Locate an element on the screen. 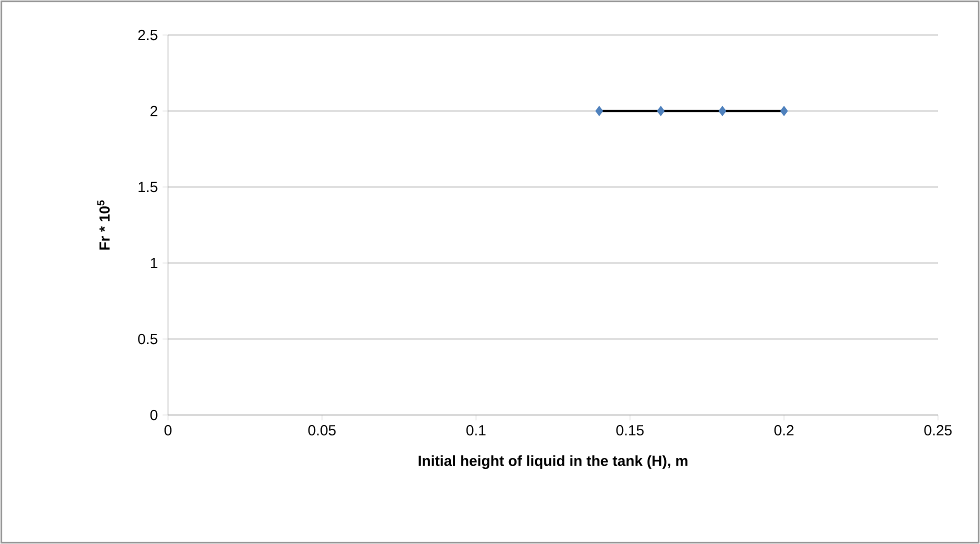 This screenshot has height=544, width=980. y-tick-label: 1.5 is located at coordinates (148, 187).